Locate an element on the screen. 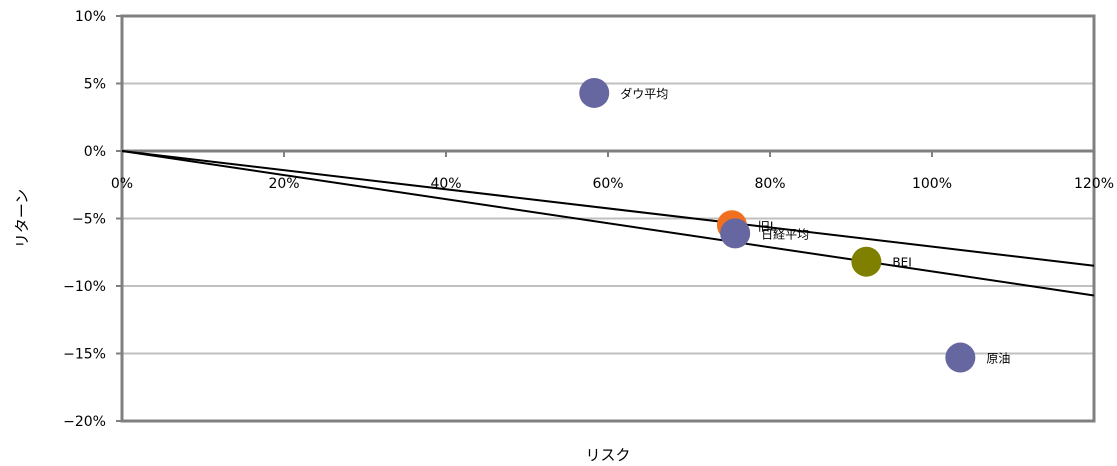 This screenshot has width=1117, height=466. y-tick-label: −20% is located at coordinates (84, 422).